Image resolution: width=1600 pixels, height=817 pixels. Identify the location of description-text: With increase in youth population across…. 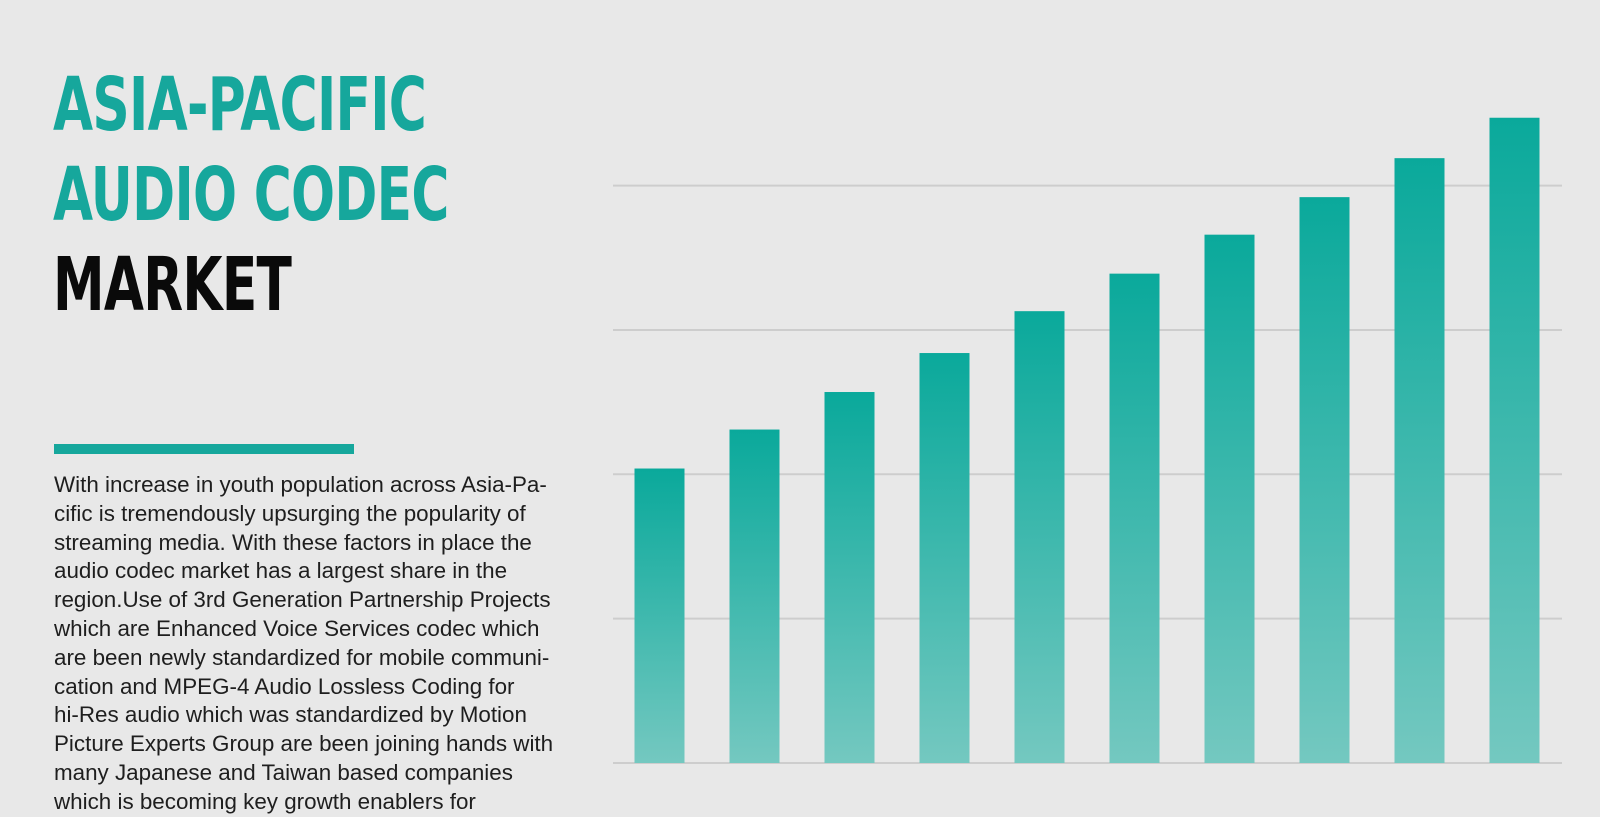
(328, 644).